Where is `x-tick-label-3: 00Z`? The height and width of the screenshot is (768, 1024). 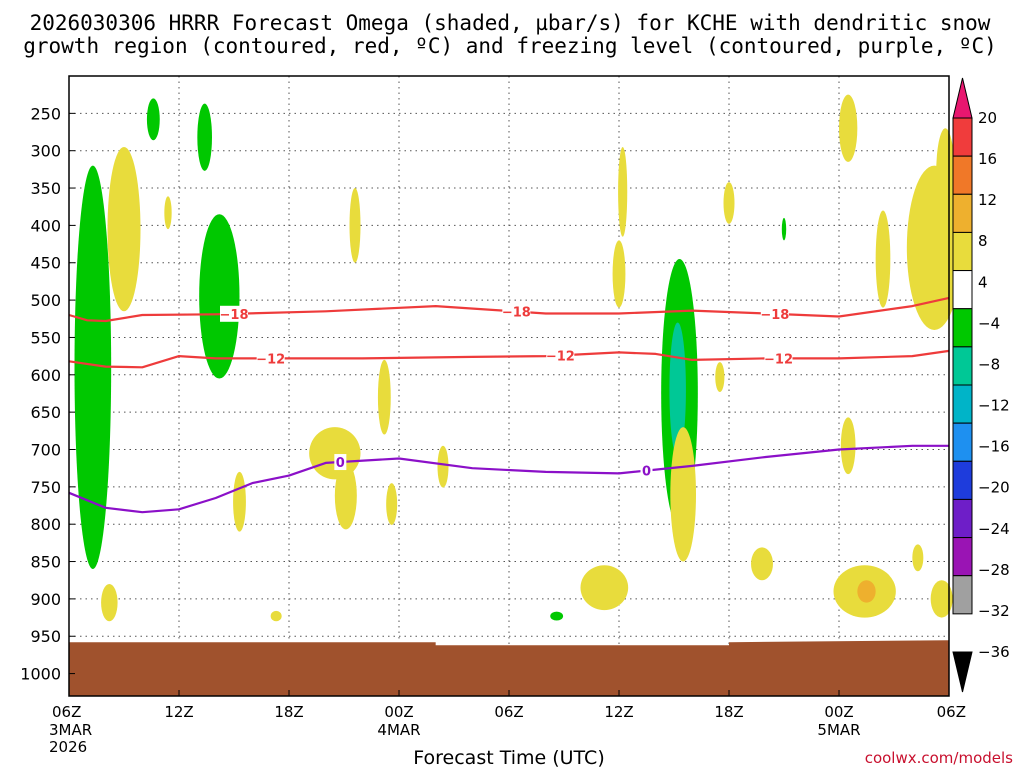 x-tick-label-3: 00Z is located at coordinates (398, 712).